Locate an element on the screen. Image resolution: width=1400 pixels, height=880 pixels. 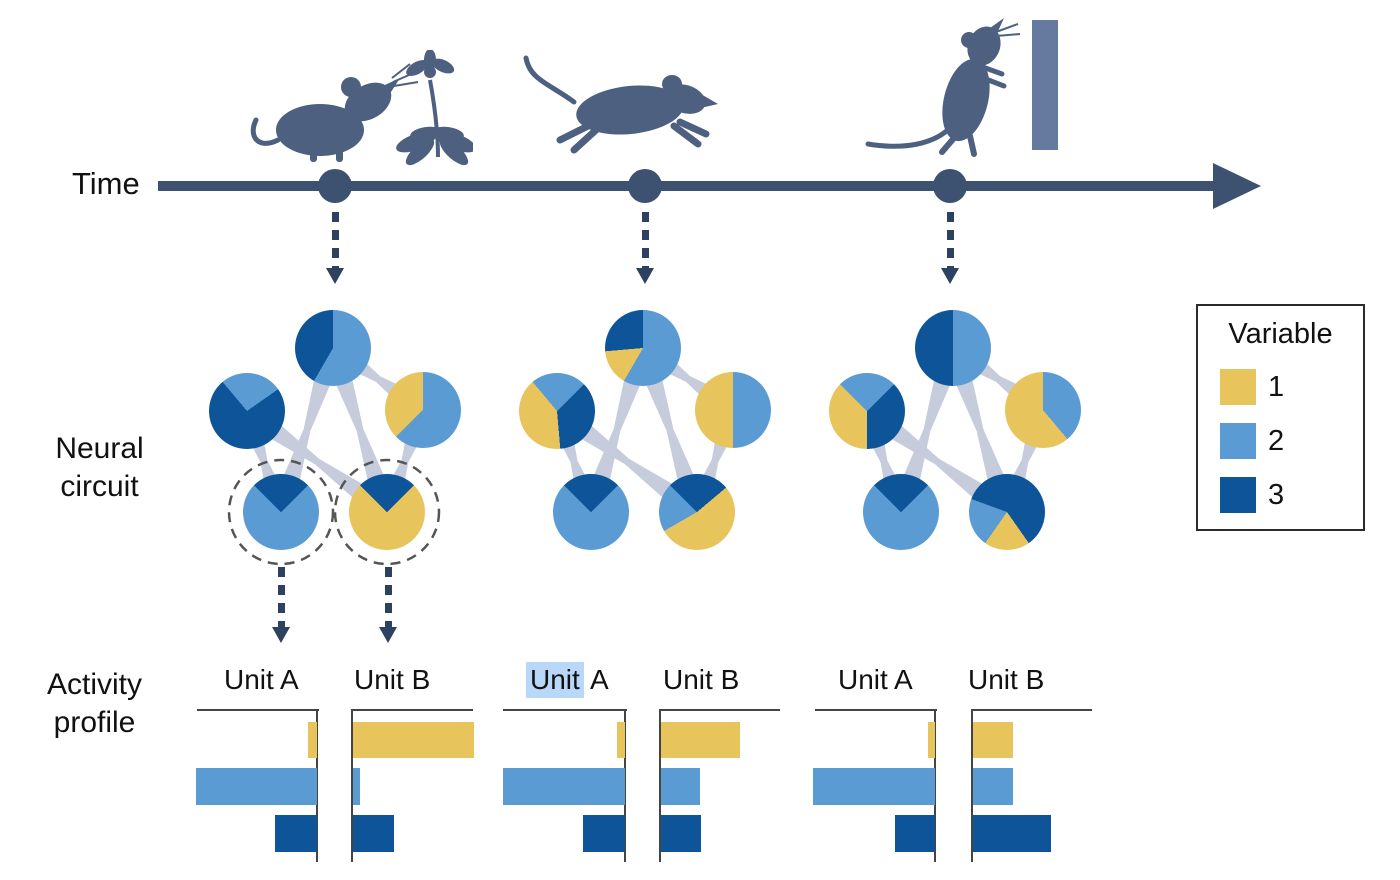
timeline-dashed-arrow-mouse-rearing-at-wall-head is located at coordinates (950, 276).